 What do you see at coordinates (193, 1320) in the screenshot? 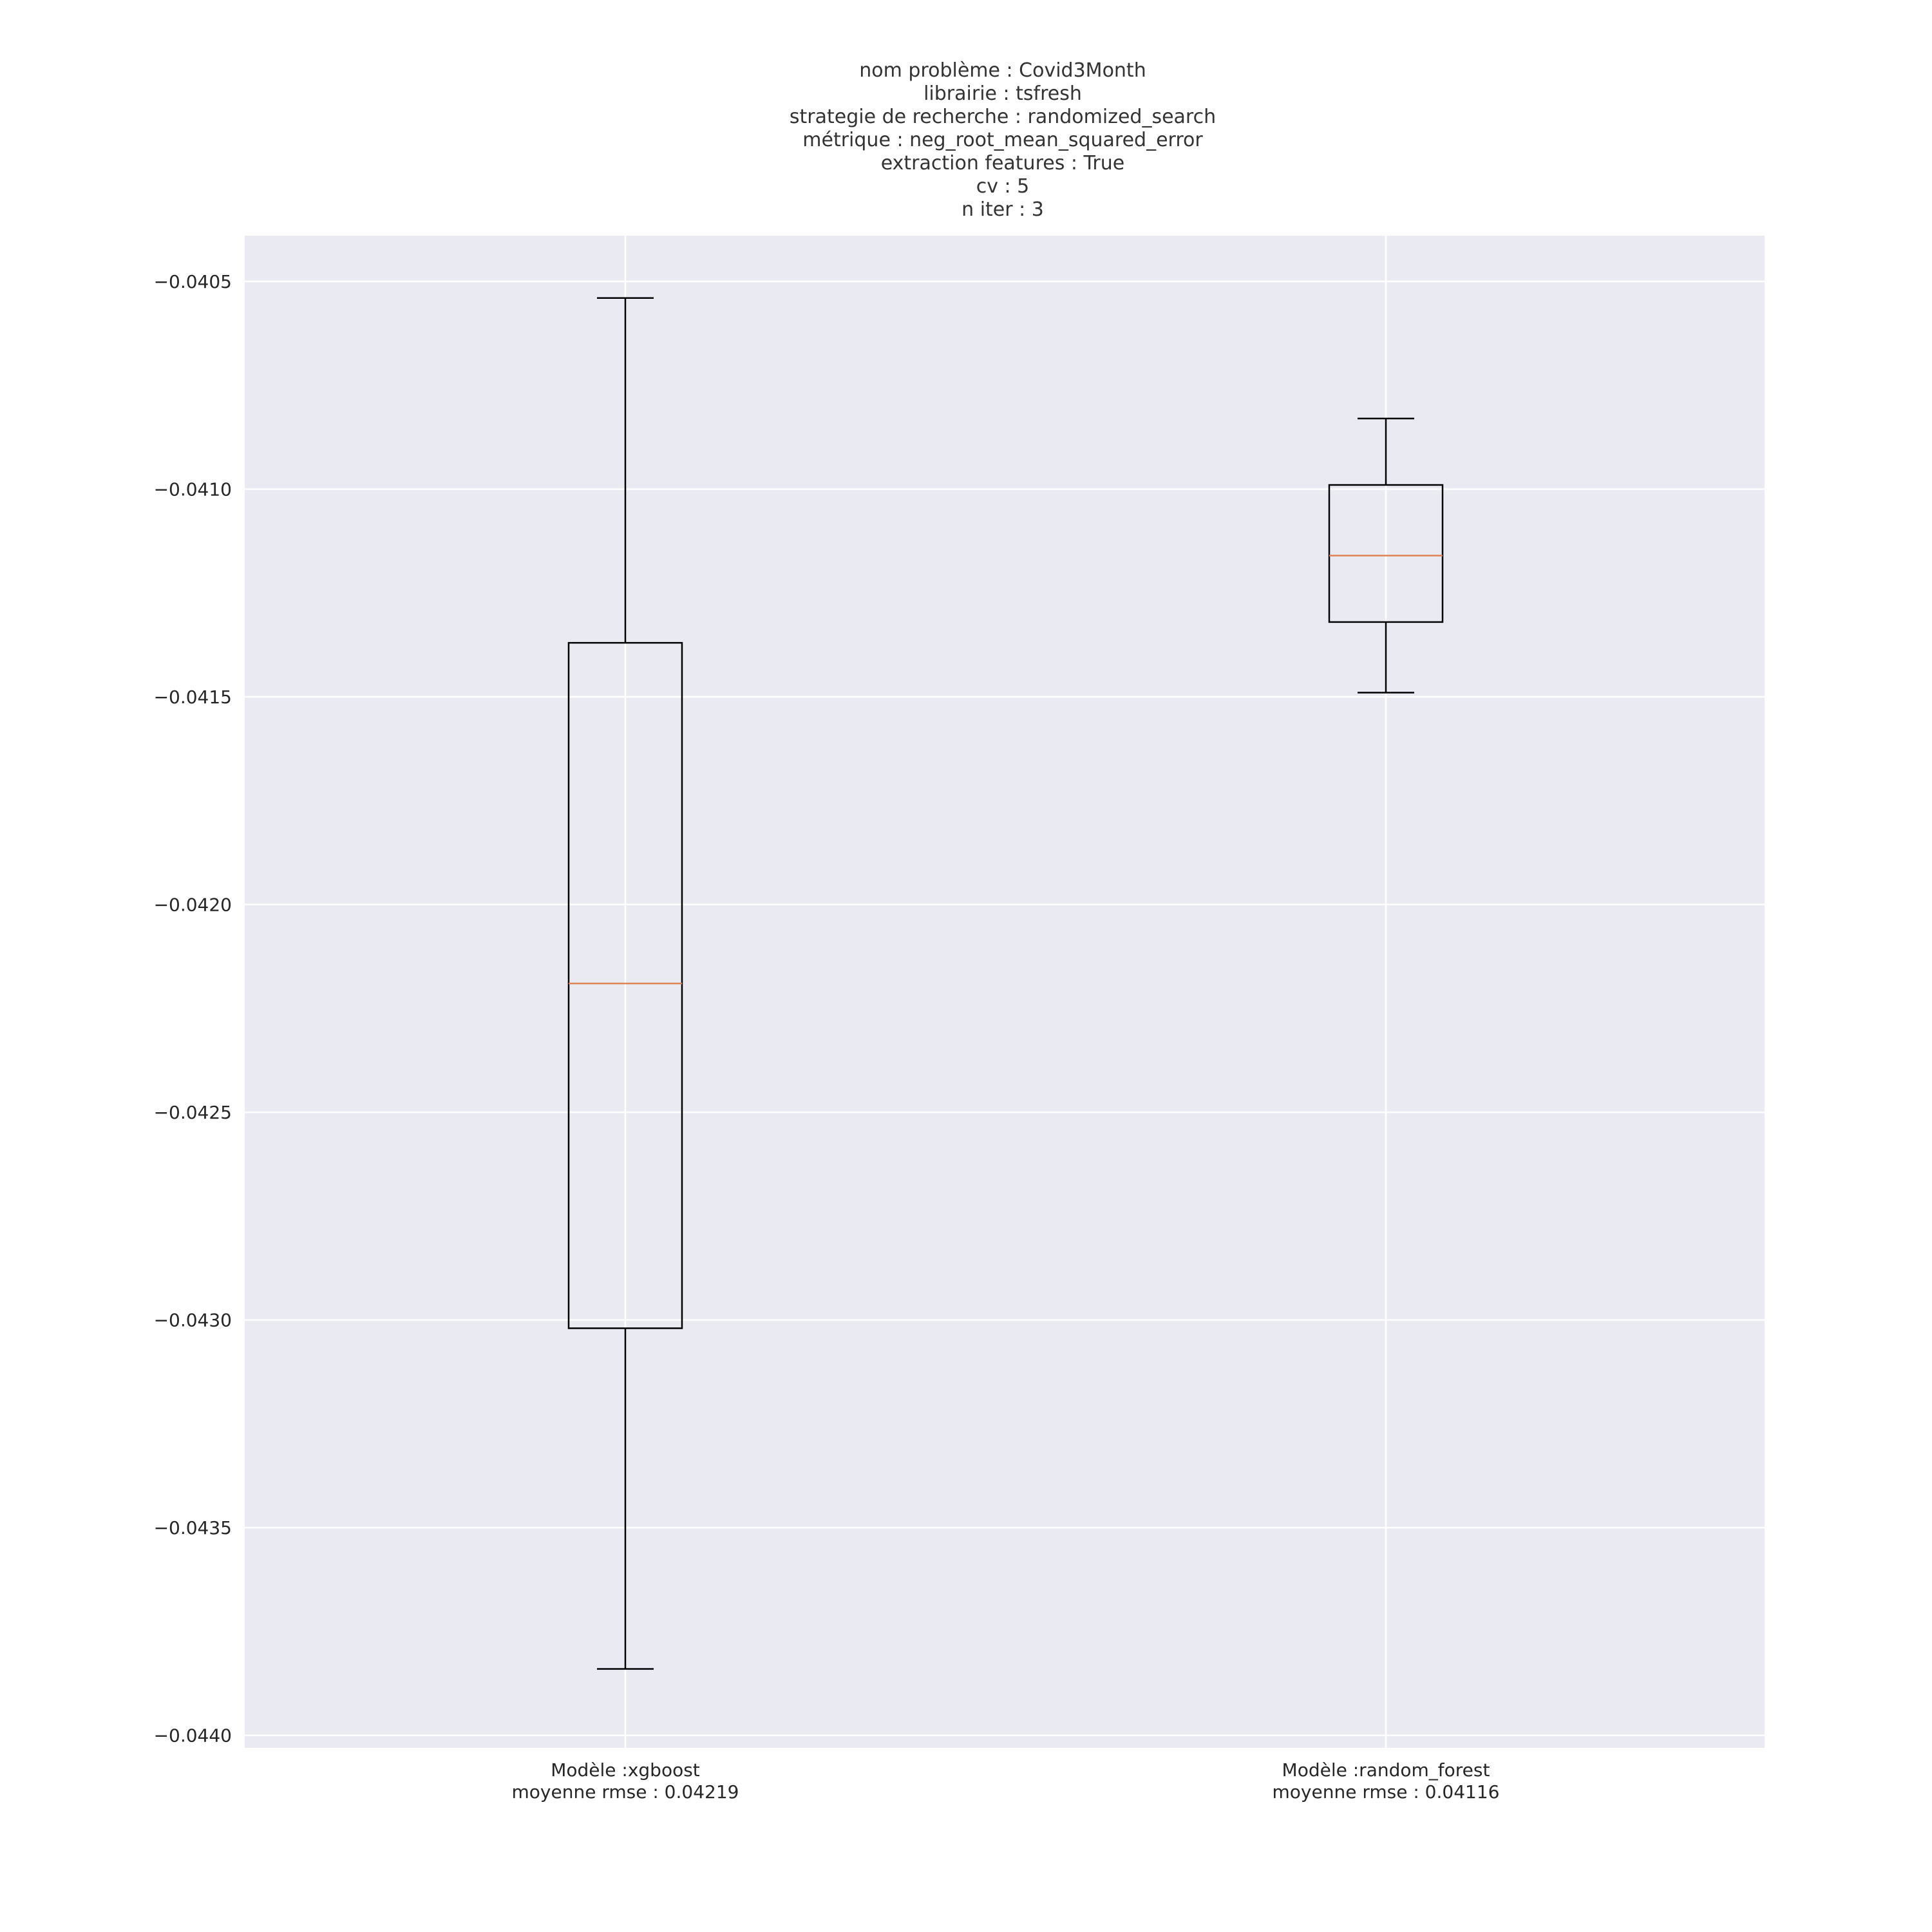
I see `y-tick-label: −0.0430` at bounding box center [193, 1320].